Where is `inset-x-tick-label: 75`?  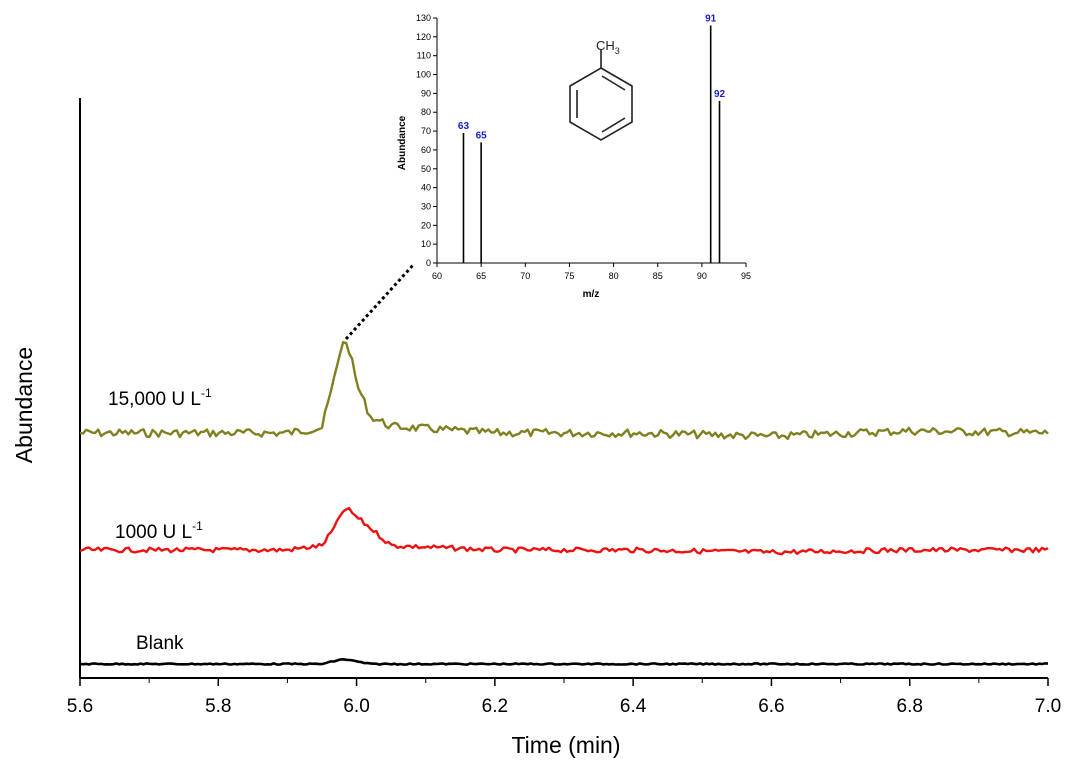 inset-x-tick-label: 75 is located at coordinates (569, 276).